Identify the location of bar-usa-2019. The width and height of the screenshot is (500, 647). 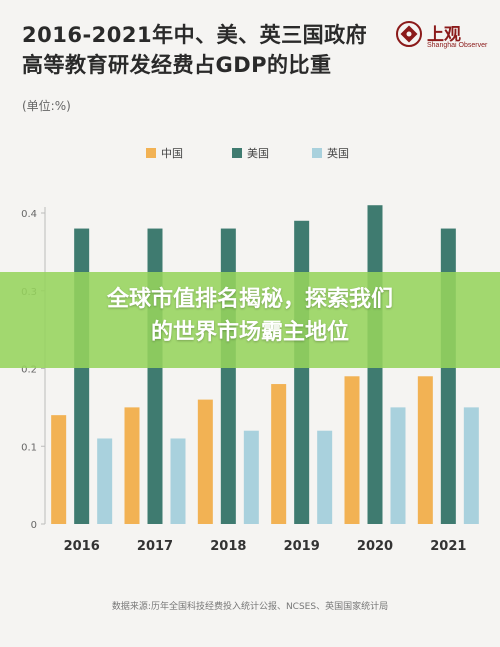
(302, 372).